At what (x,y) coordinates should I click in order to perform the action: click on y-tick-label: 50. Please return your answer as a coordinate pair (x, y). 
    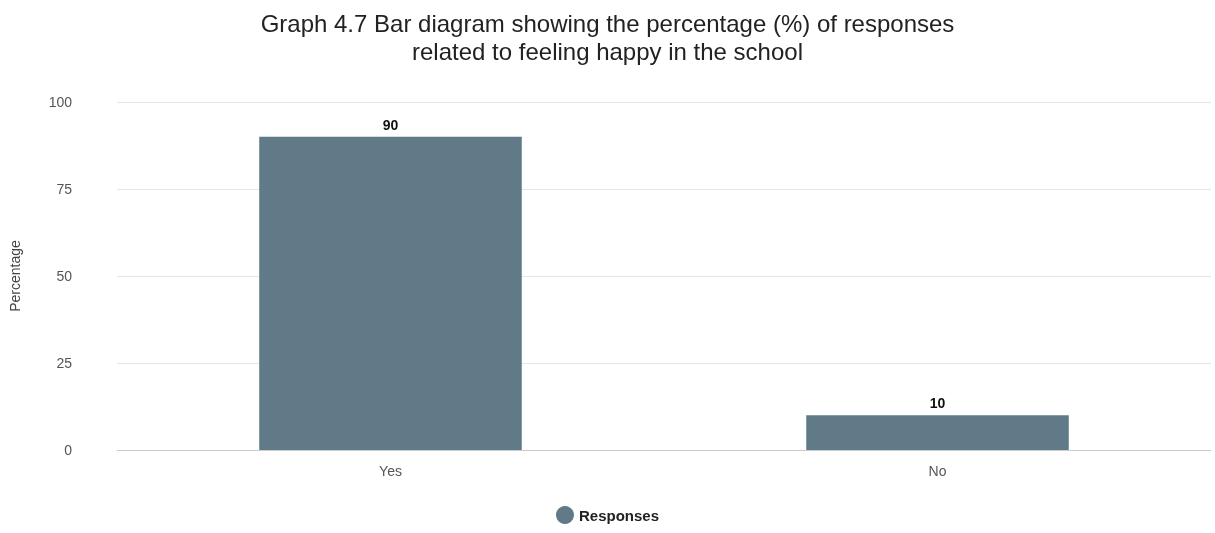
    Looking at the image, I should click on (64, 276).